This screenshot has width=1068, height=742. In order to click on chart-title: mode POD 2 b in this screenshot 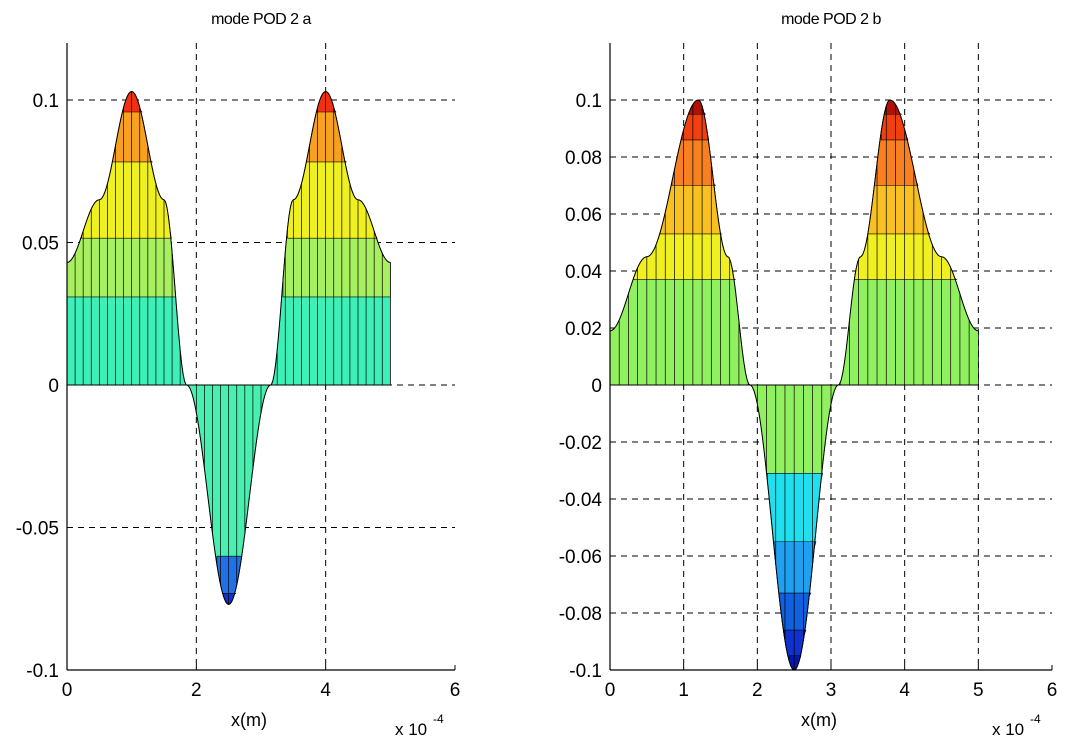, I will do `click(831, 19)`.